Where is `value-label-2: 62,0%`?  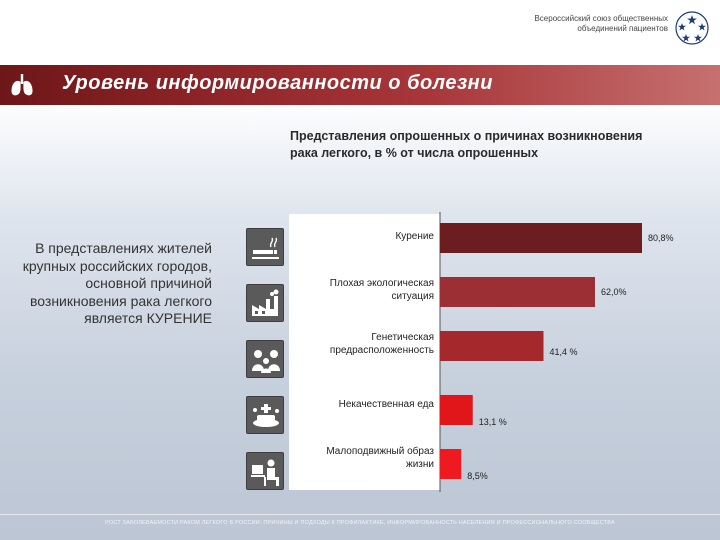
value-label-2: 62,0% is located at coordinates (614, 292).